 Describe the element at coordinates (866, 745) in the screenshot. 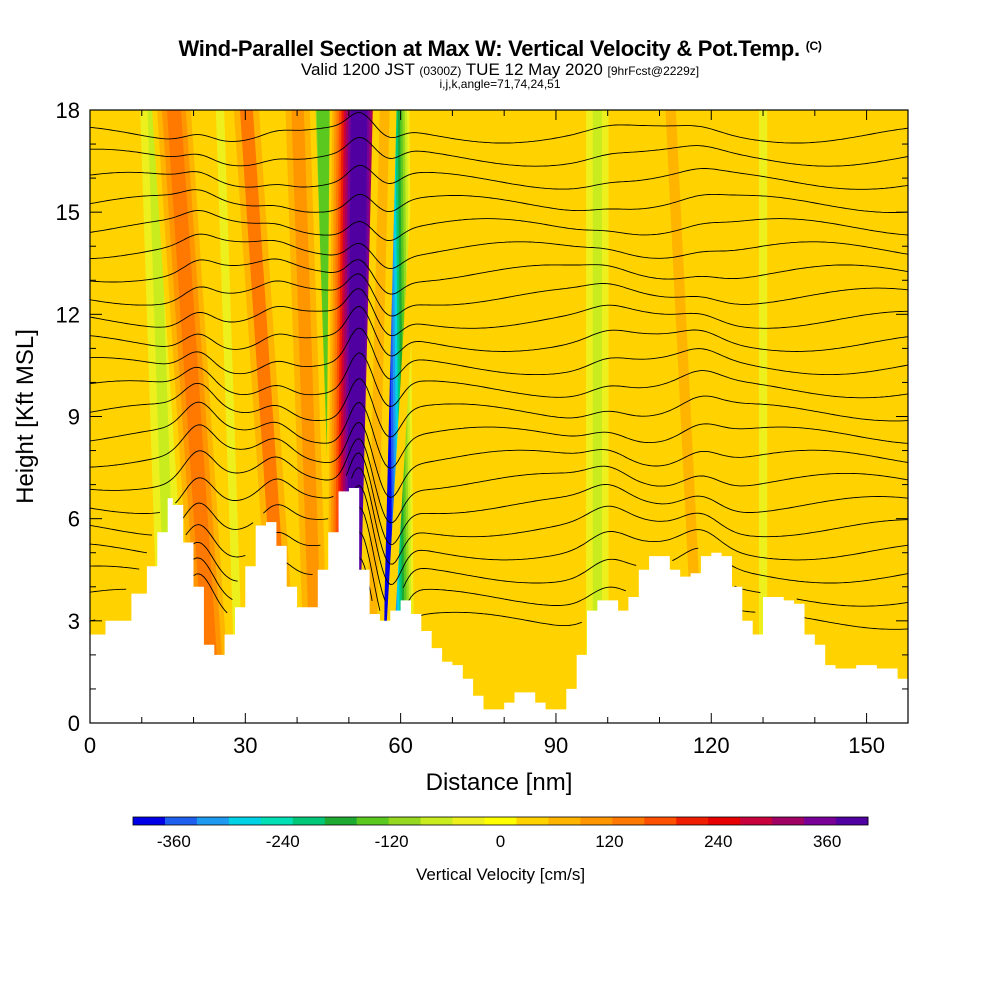

I see `x-tick-label: 150` at that location.